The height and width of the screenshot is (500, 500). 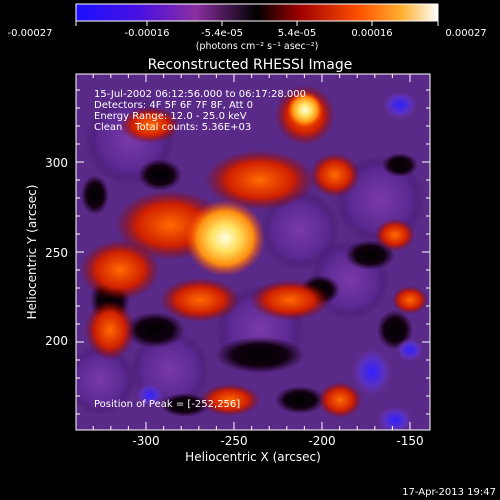 I want to click on colorbar-tick-label-1: -0.00016, so click(x=147, y=33).